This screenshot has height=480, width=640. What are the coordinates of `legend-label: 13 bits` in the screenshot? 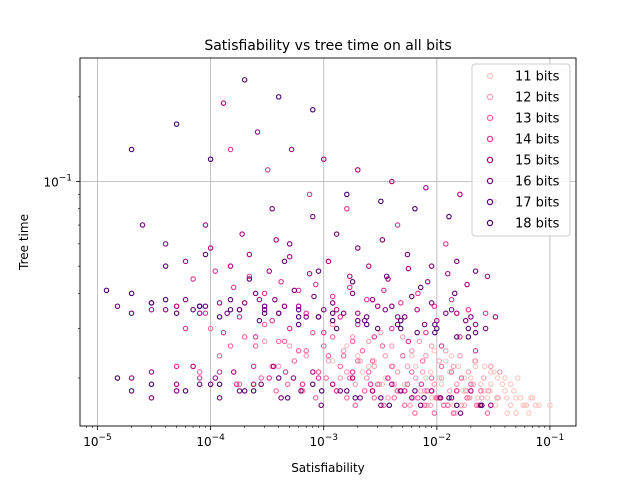 It's located at (537, 119).